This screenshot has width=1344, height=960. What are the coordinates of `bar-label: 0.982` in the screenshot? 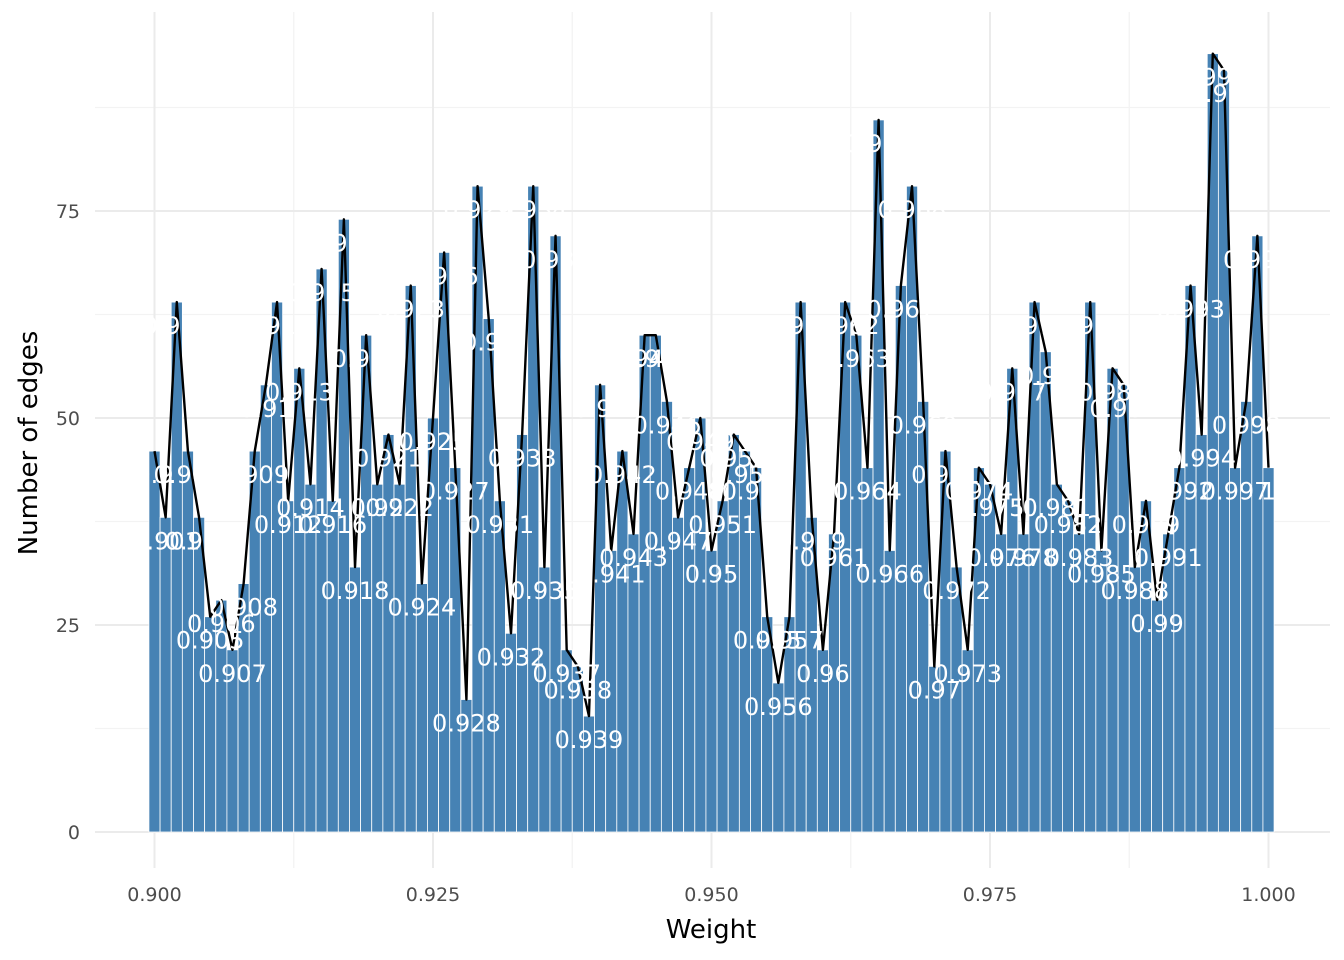 It's located at (1068, 525).